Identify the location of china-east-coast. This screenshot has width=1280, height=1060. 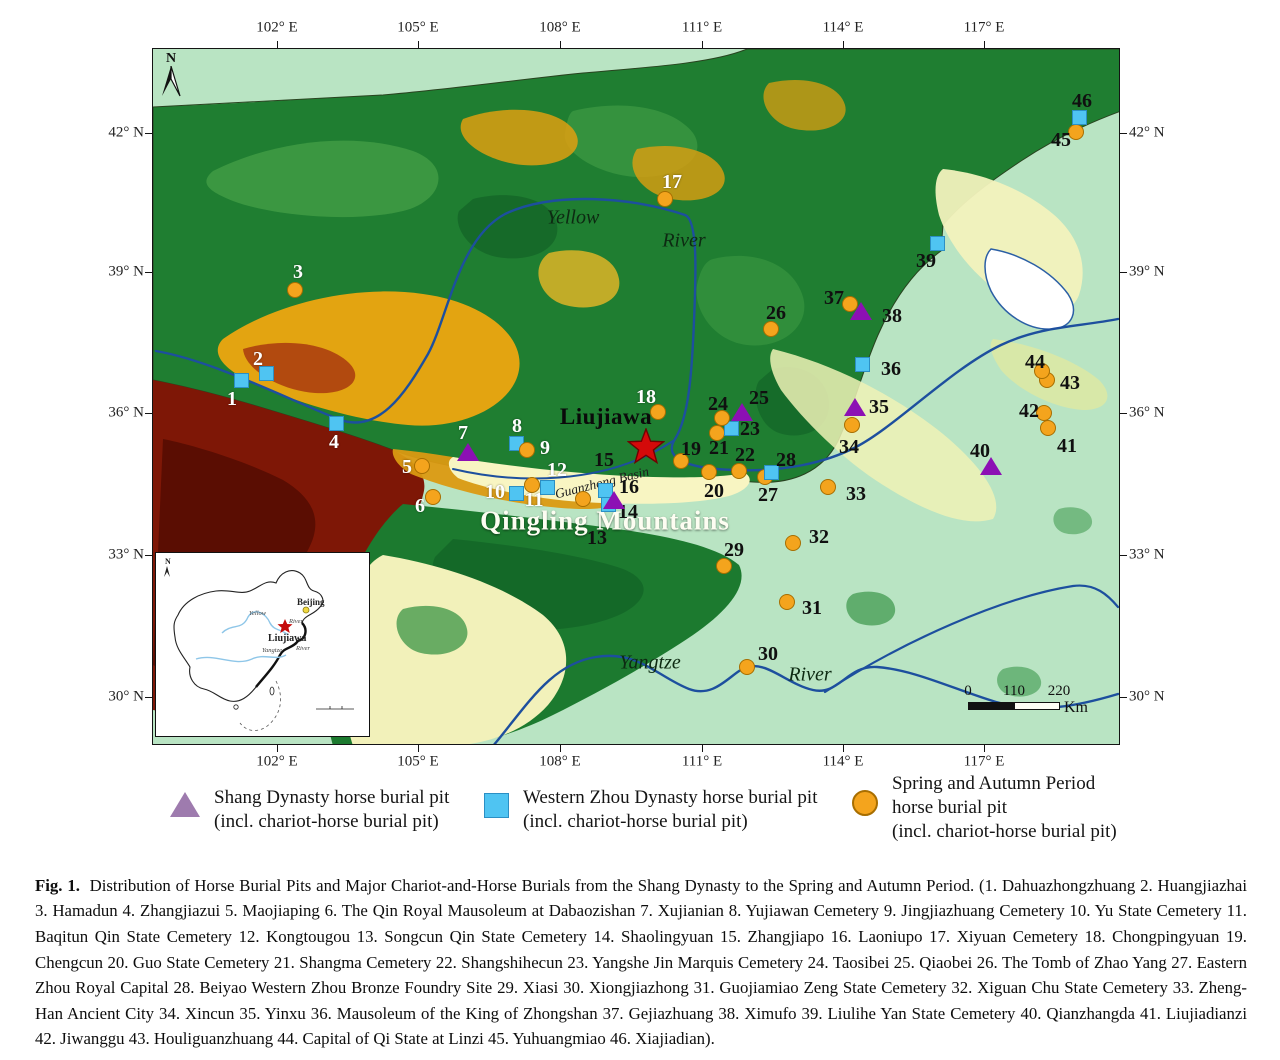
(281, 655).